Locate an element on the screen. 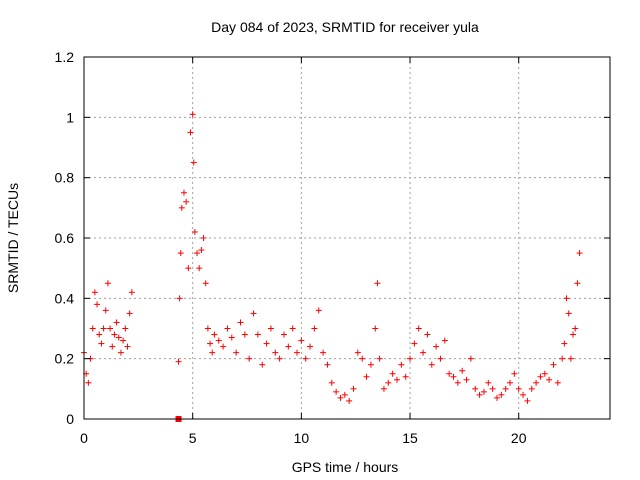  x-tick-label: 5 is located at coordinates (193, 438).